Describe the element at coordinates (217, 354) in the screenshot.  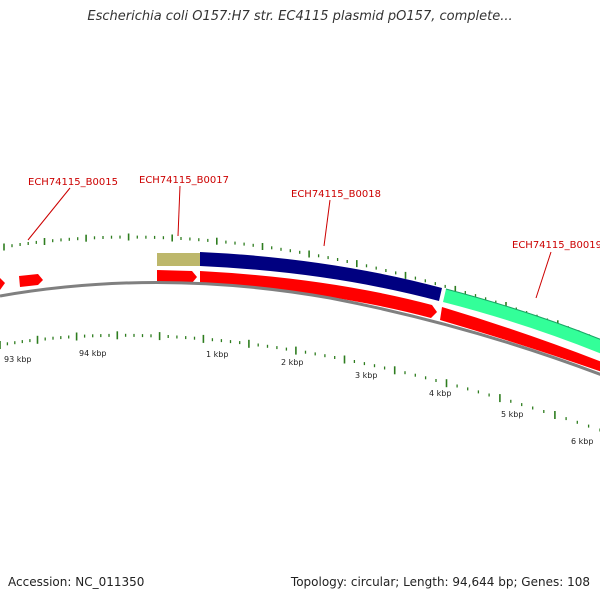
I see `tick-label-1kbp: 1 kbp` at that location.